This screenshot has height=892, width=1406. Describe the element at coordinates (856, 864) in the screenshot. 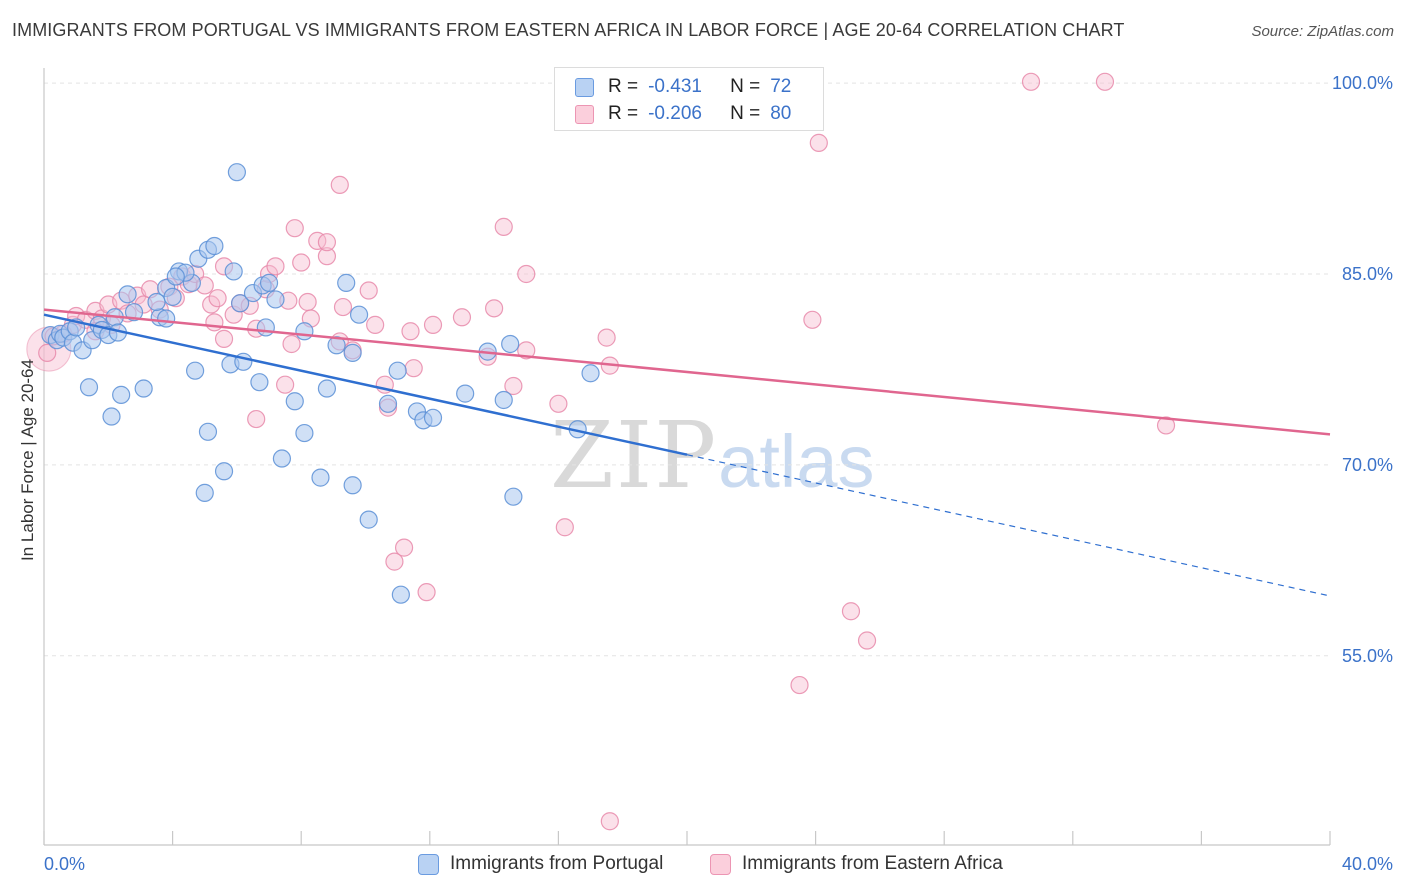

I see `legend-item-eastern-africa: Immigrants from Eastern Africa` at that location.